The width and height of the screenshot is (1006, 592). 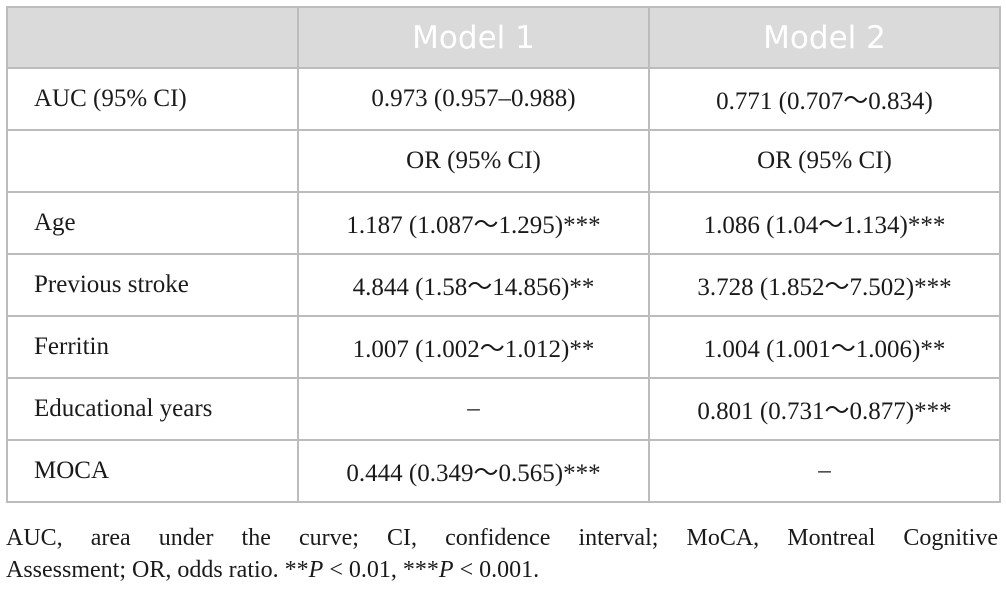 What do you see at coordinates (316, 570) in the screenshot?
I see `p-symbol-1: P` at bounding box center [316, 570].